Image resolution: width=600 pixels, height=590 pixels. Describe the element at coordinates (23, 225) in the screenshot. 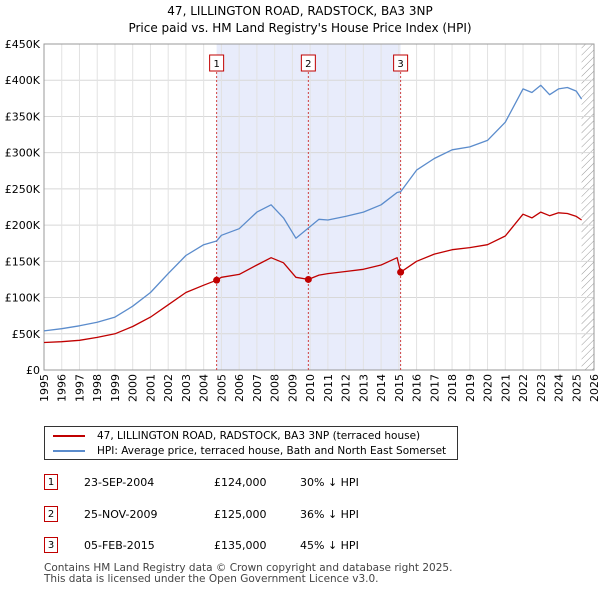

I see `y-tick-label: £200K` at that location.